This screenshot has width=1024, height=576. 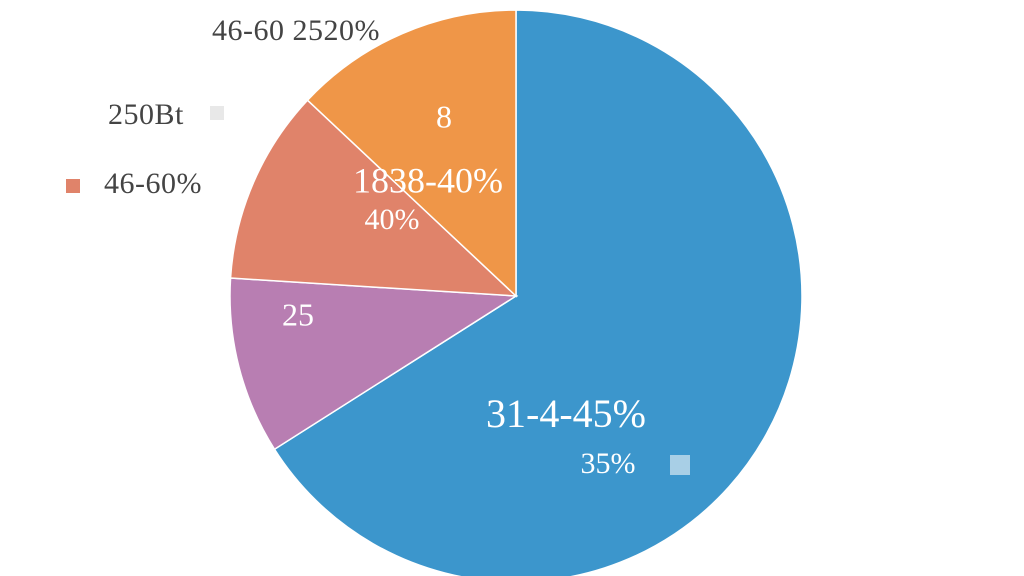 What do you see at coordinates (566, 413) in the screenshot?
I see `pie-slice-label: 31-4-45%` at bounding box center [566, 413].